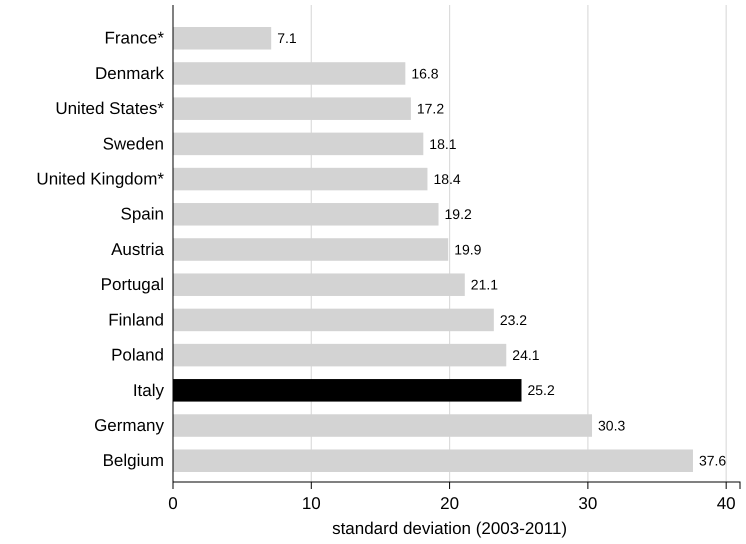  Describe the element at coordinates (109, 108) in the screenshot. I see `y-tick-label: United States*` at that location.